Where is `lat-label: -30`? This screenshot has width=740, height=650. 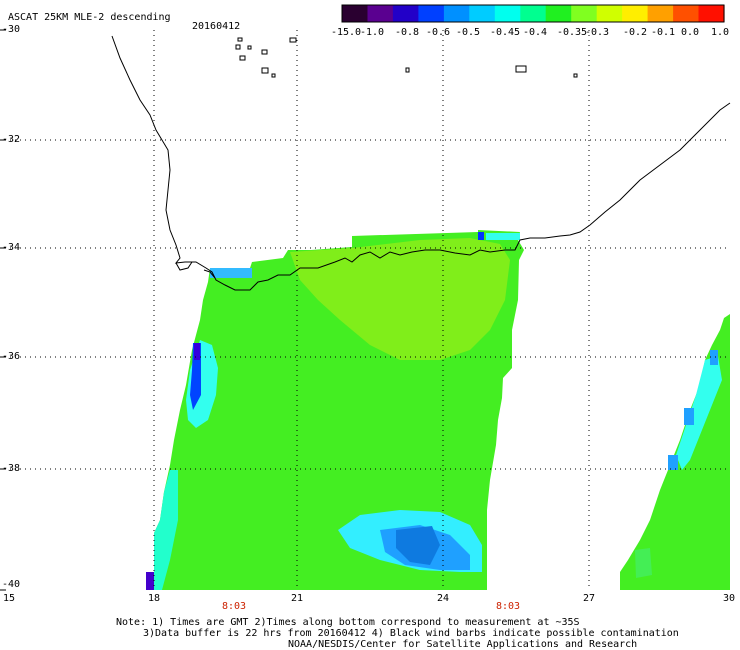 lat-label: -30 is located at coordinates (11, 29).